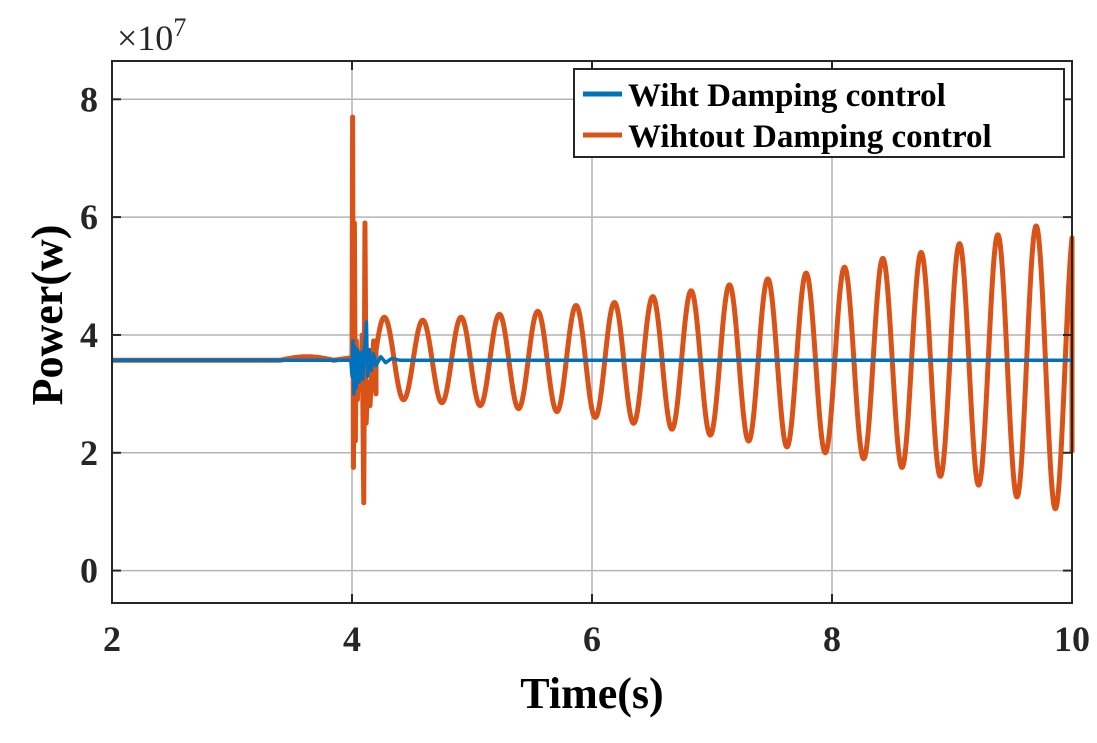  I want to click on legend-box, so click(819, 113).